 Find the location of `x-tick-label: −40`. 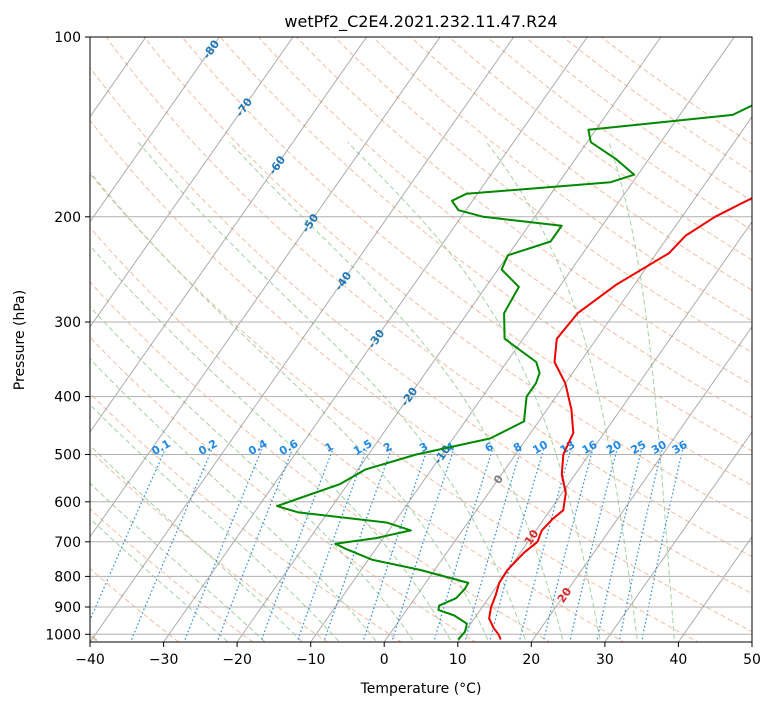

x-tick-label: −40 is located at coordinates (90, 660).